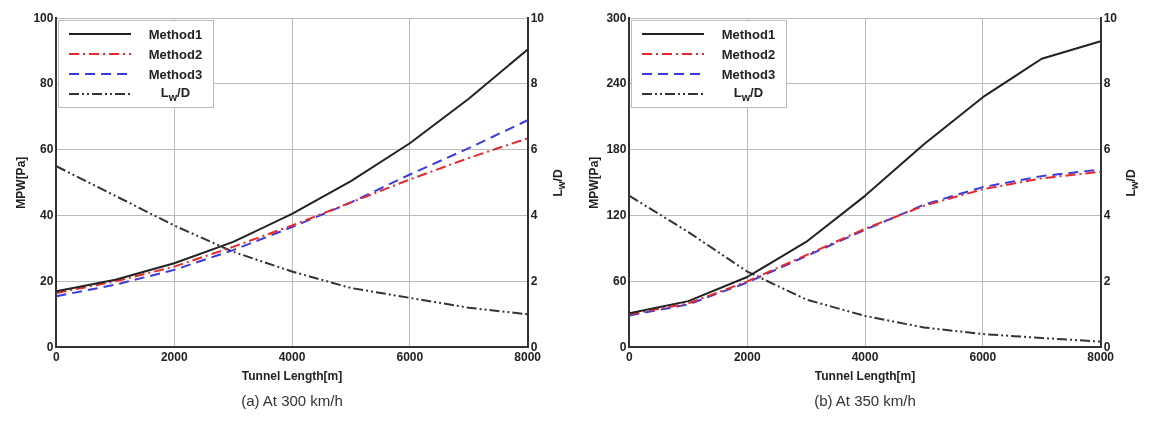 This screenshot has width=1149, height=423. I want to click on y-tick-label: 120, so click(616, 214).